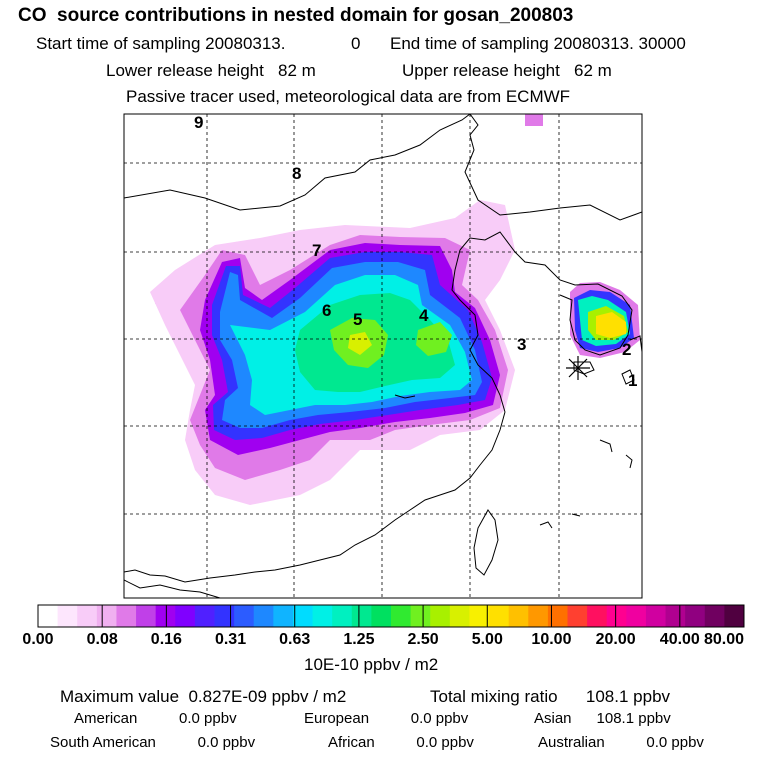  What do you see at coordinates (357, 319) in the screenshot?
I see `region-label-5: 5` at bounding box center [357, 319].